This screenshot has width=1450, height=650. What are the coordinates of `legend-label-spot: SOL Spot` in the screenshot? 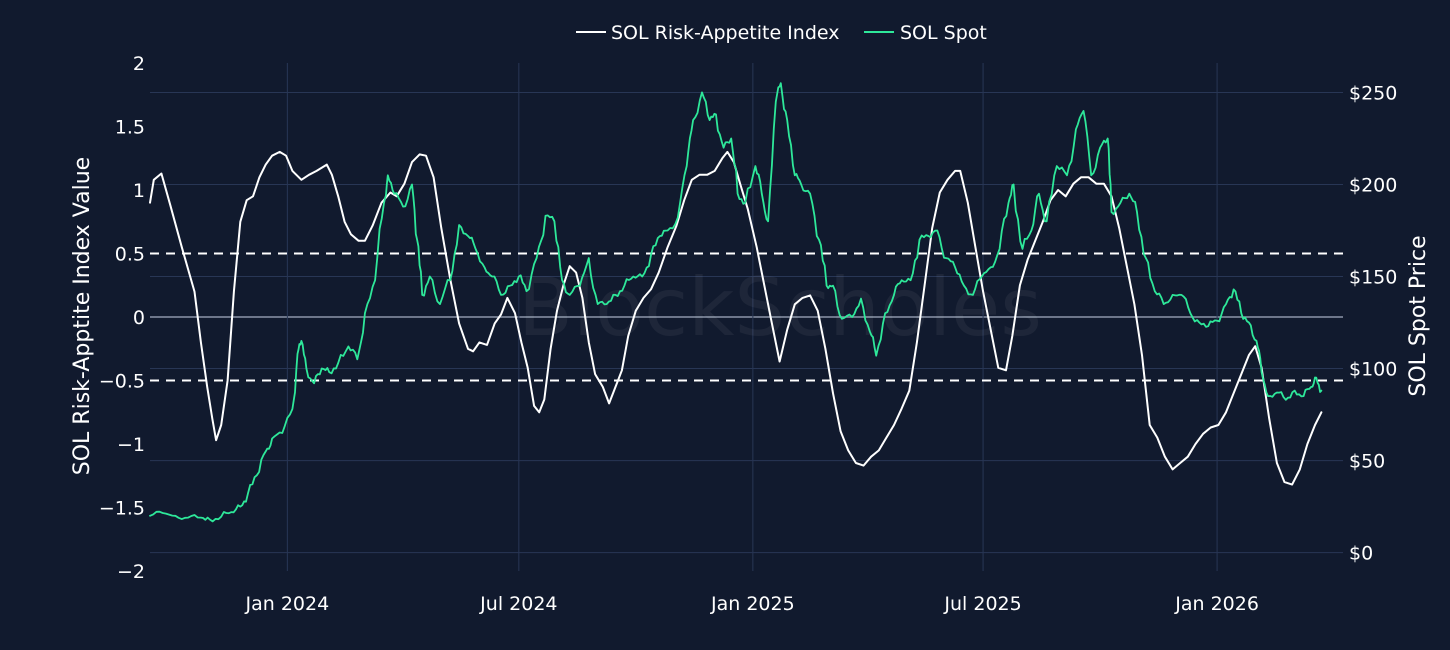 It's located at (943, 33).